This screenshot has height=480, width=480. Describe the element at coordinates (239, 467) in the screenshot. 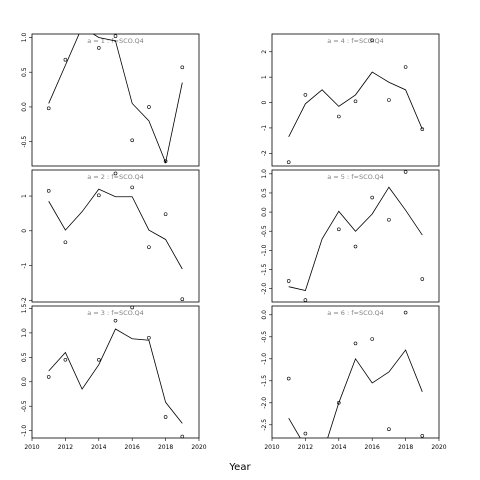

I see `x-axis-title: Year` at that location.